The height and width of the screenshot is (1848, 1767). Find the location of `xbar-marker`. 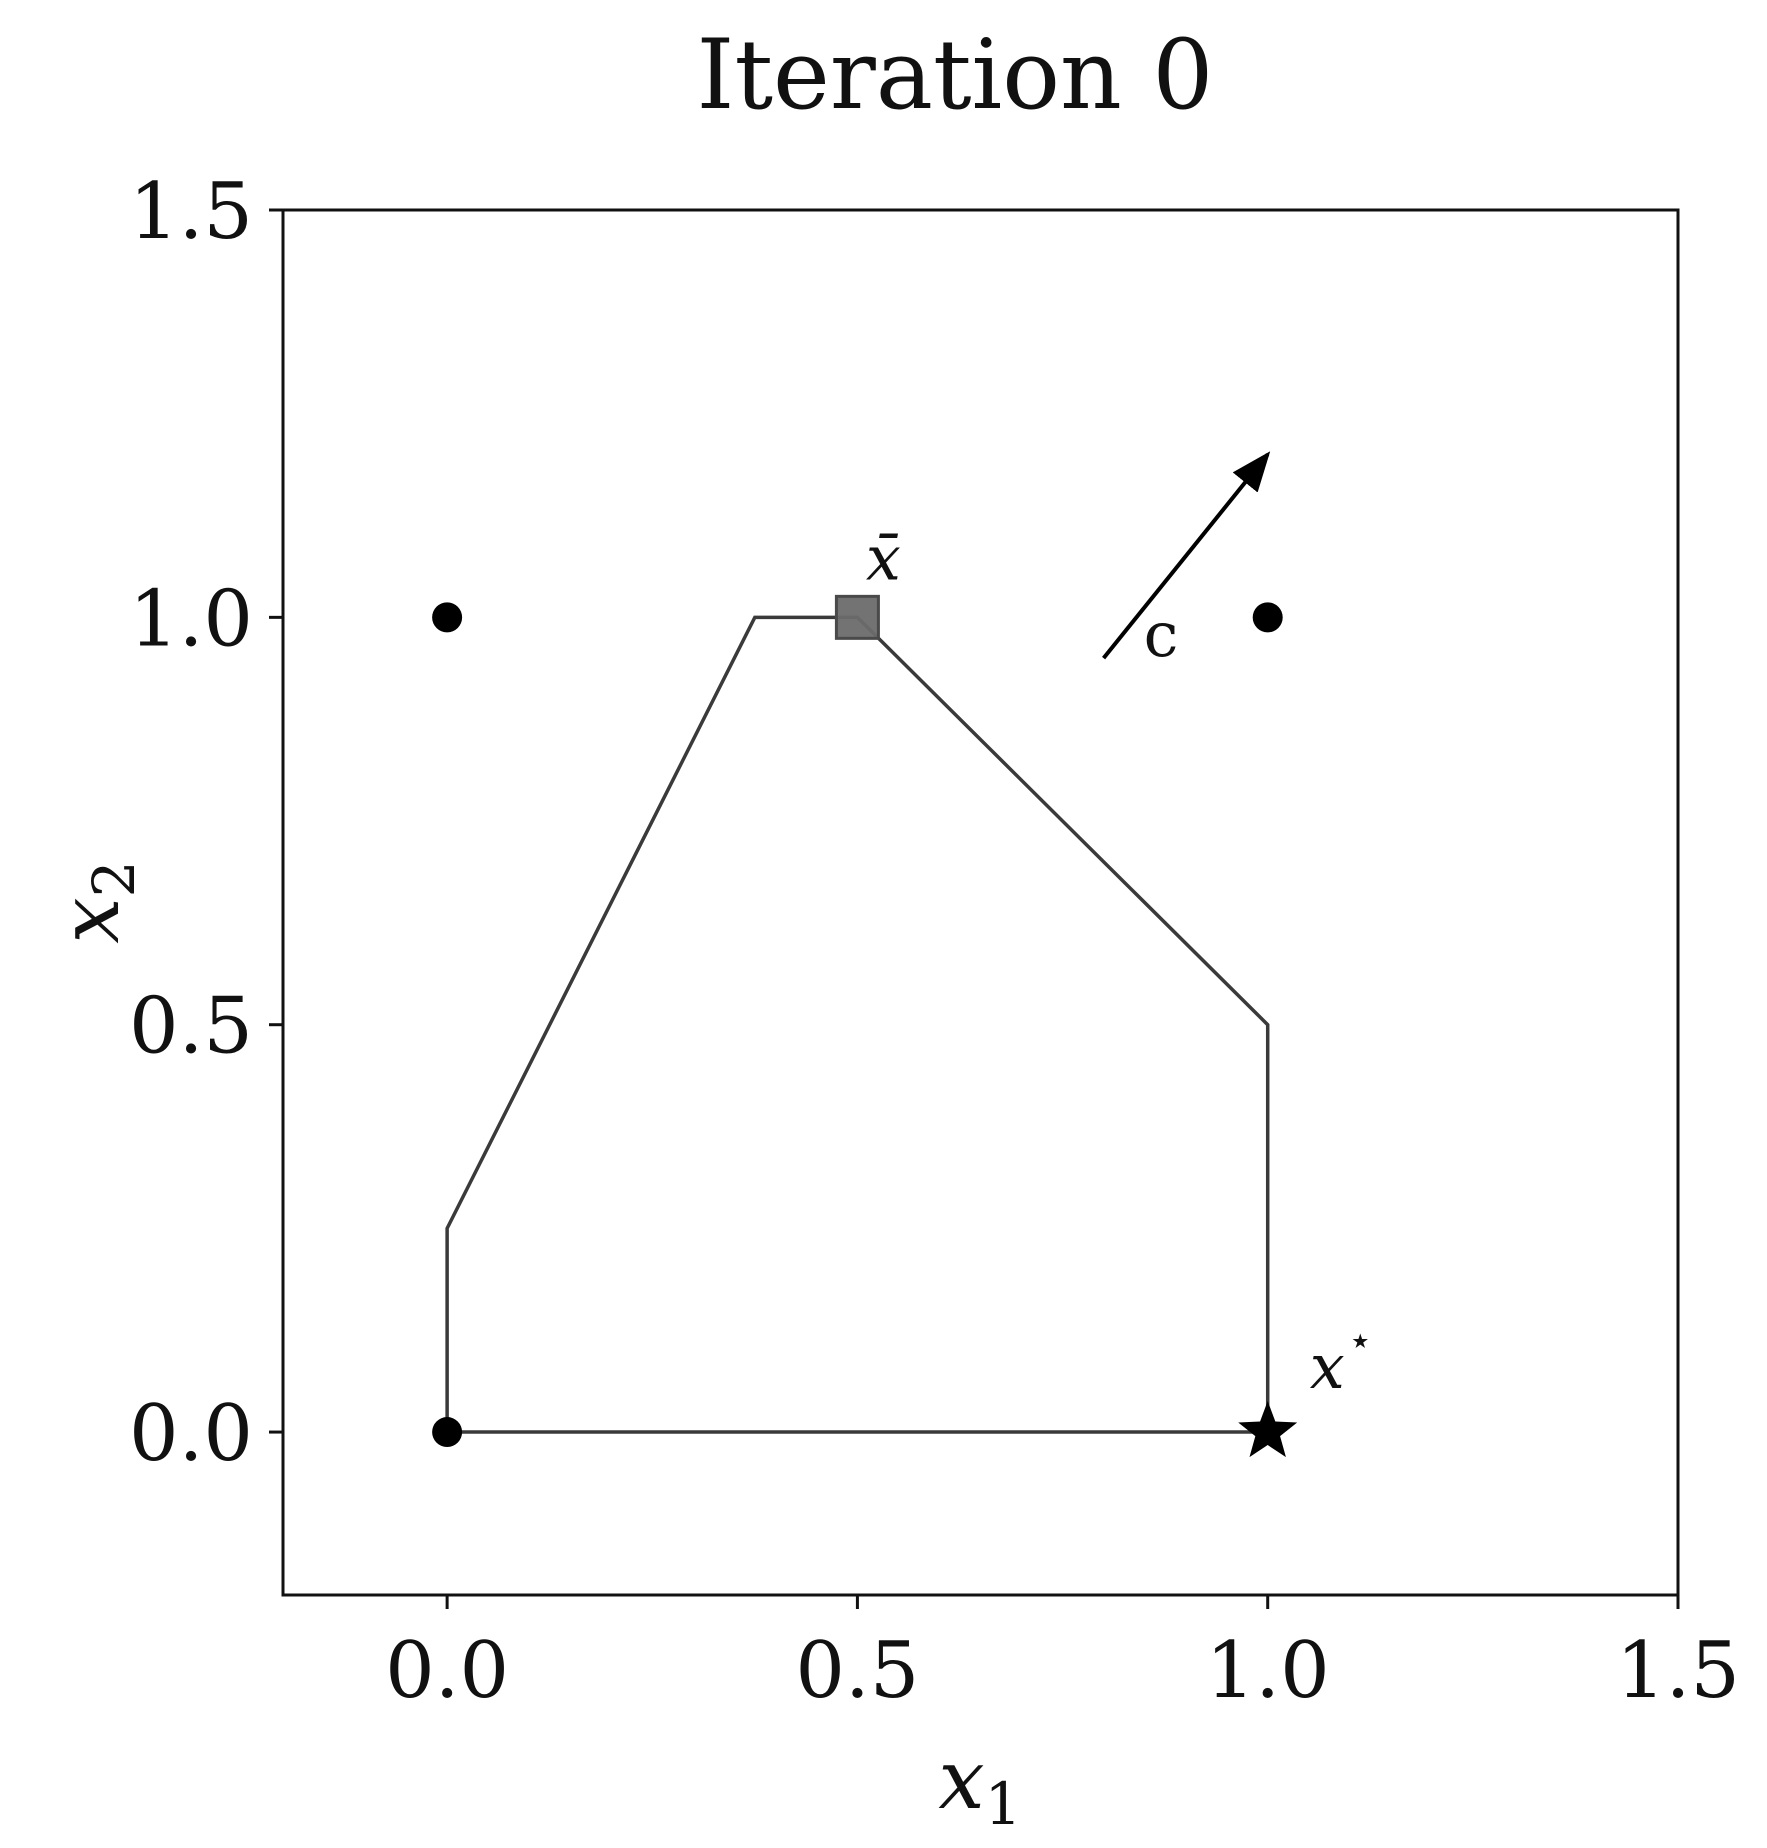

xbar-marker is located at coordinates (857, 617).